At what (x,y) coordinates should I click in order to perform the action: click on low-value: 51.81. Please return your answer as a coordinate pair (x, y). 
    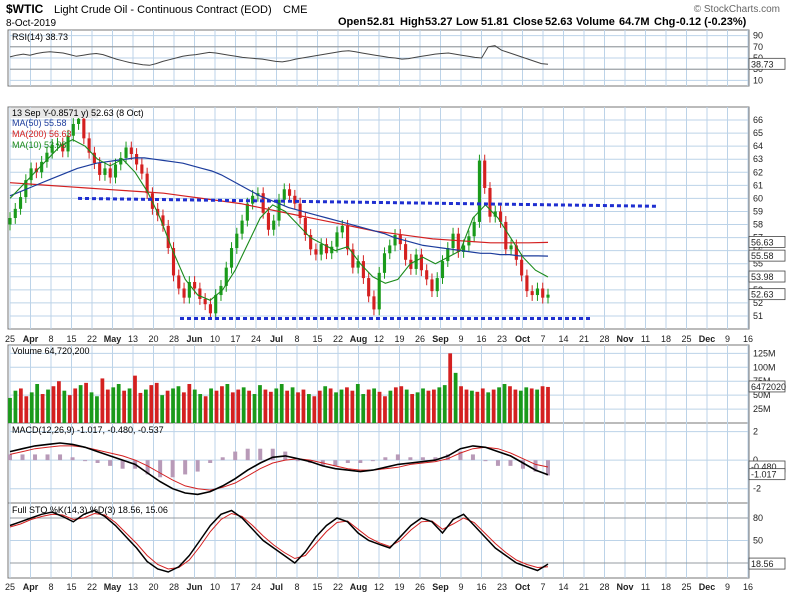
    Looking at the image, I should click on (495, 22).